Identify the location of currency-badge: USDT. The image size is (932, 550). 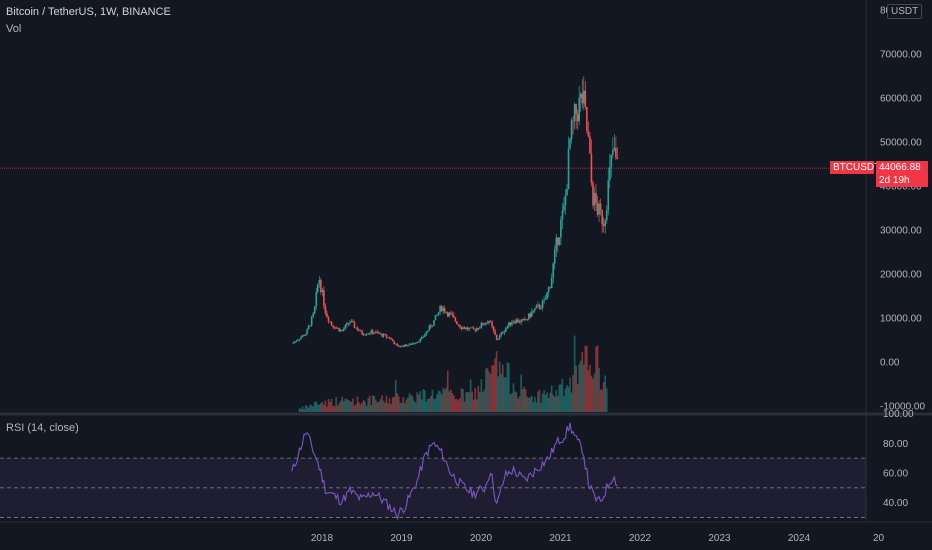
(905, 11).